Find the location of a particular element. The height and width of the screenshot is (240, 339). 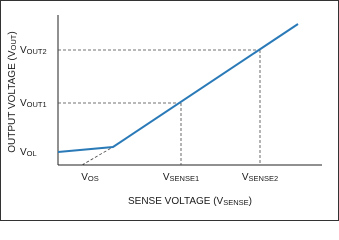

x-axis-title: SENSE VOLTAGE (VSENSE) is located at coordinates (190, 201).